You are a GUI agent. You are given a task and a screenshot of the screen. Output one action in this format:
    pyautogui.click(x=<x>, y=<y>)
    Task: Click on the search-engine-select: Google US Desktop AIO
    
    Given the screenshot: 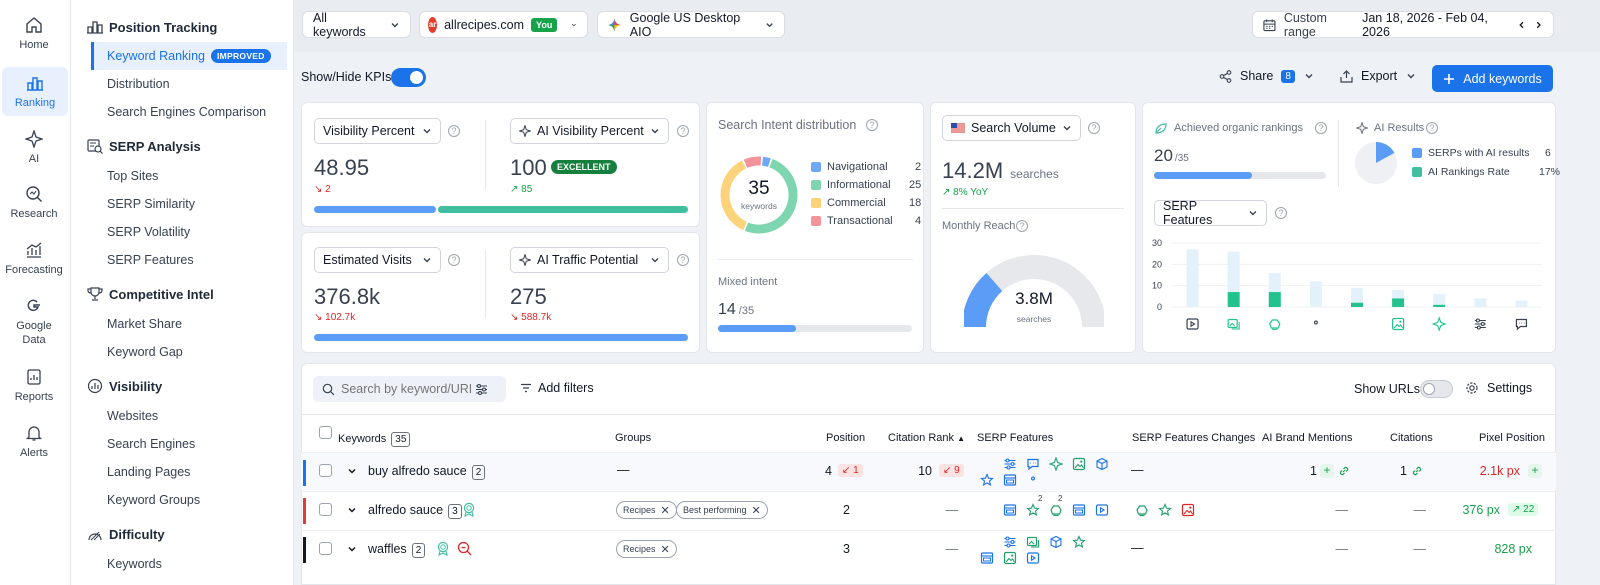 What is the action you would take?
    pyautogui.click(x=691, y=25)
    